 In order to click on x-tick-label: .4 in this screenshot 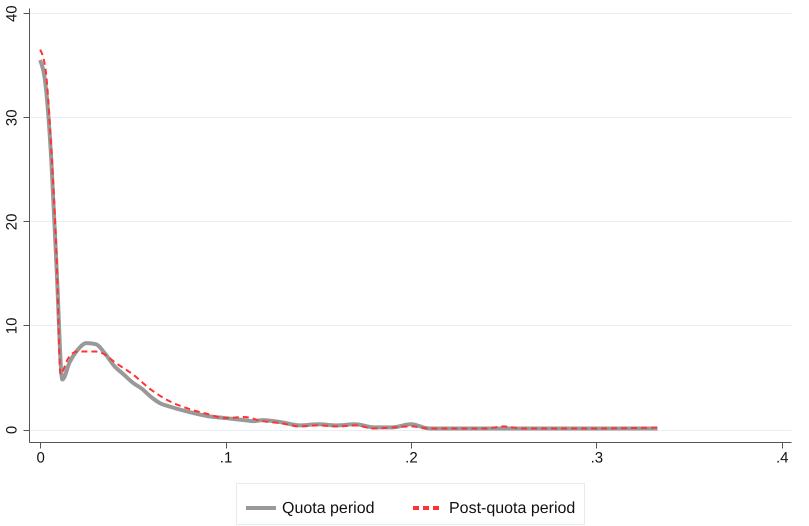, I will do `click(782, 458)`.